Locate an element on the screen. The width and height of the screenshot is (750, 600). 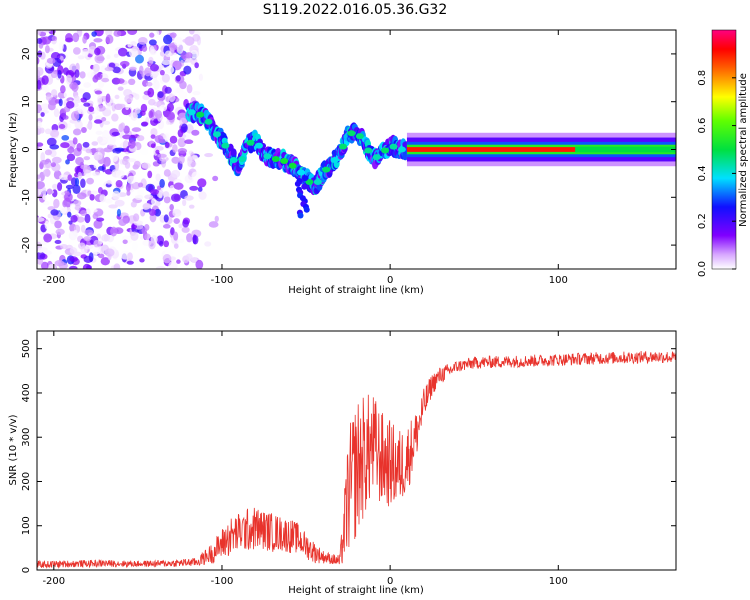
snr-y-tick-label: 0 is located at coordinates (26, 570).